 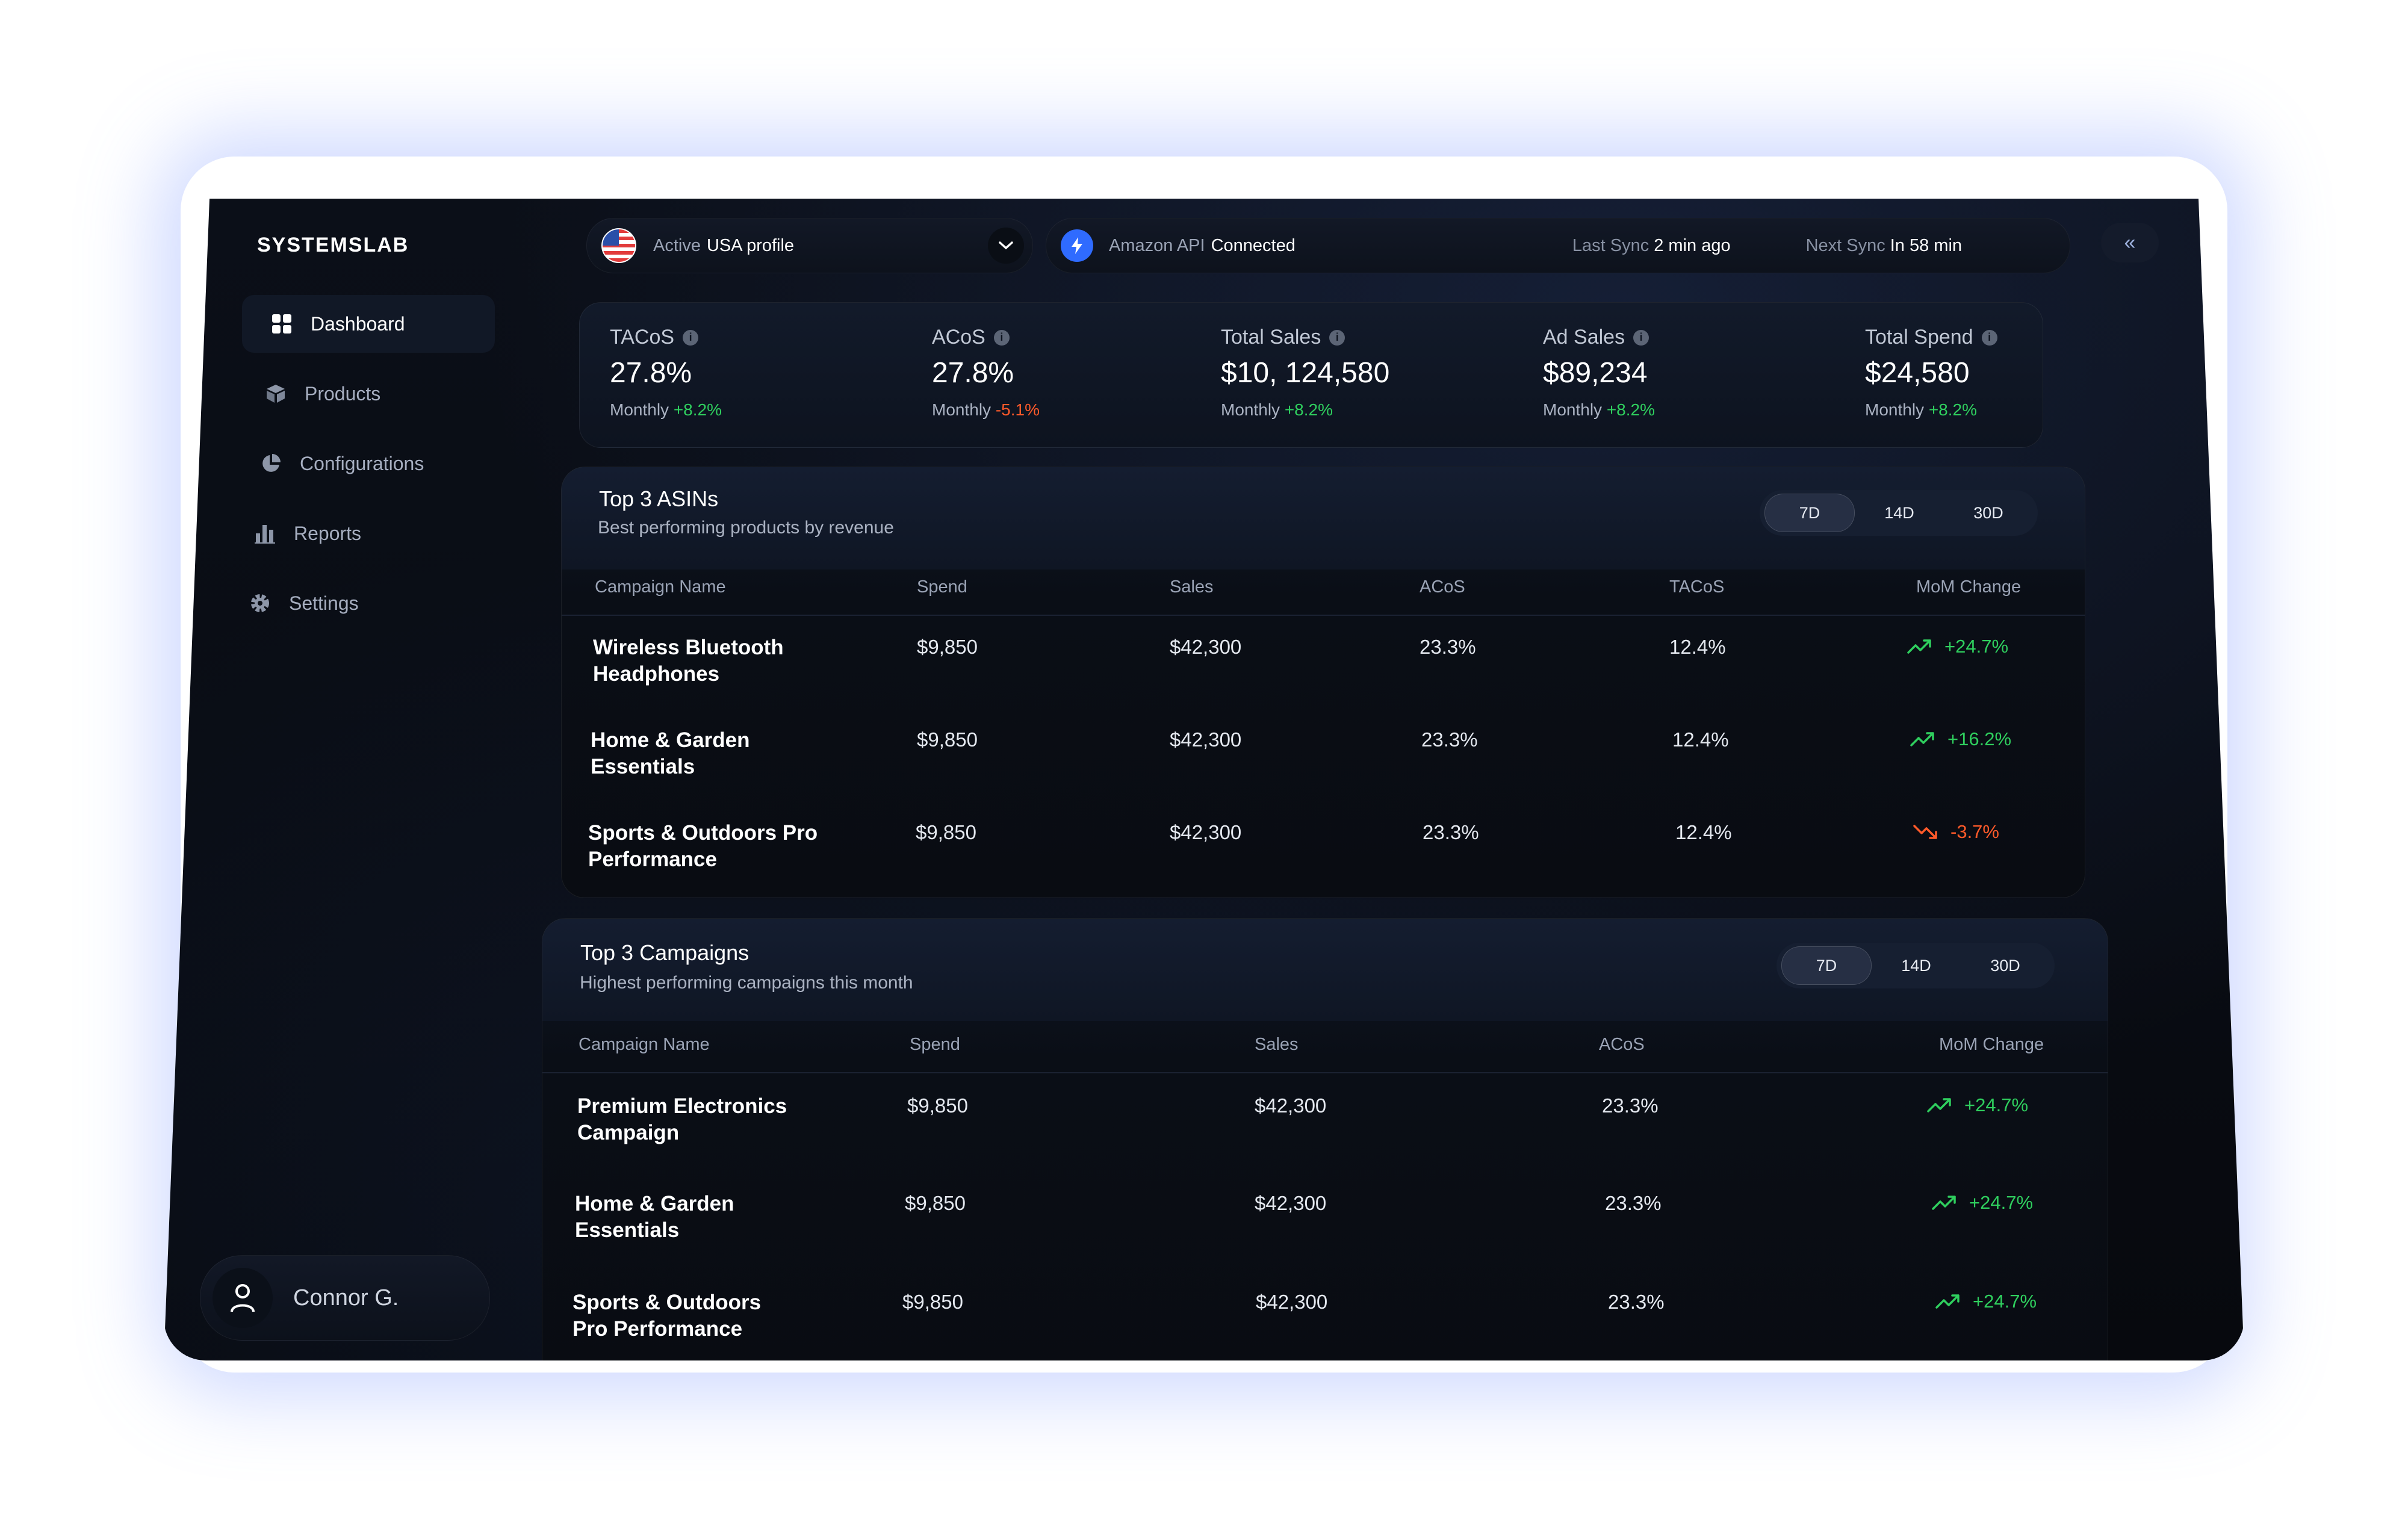 I want to click on sidebar-item-settings: Settings, so click(x=357, y=603).